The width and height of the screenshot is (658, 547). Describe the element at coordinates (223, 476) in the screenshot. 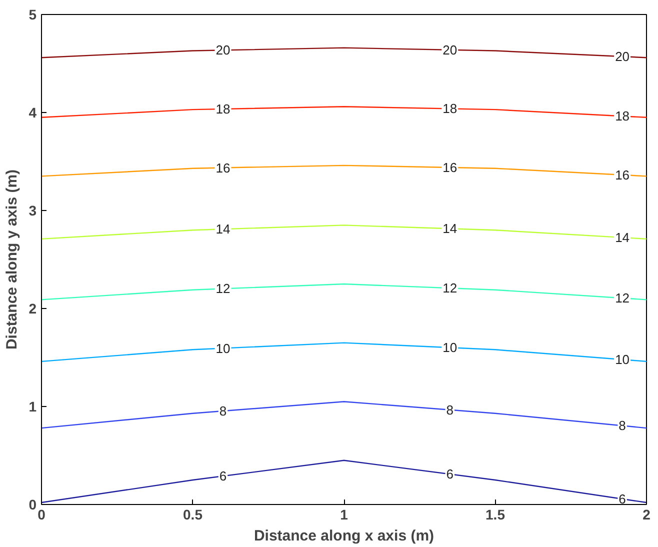

I see `series-label: 6` at that location.